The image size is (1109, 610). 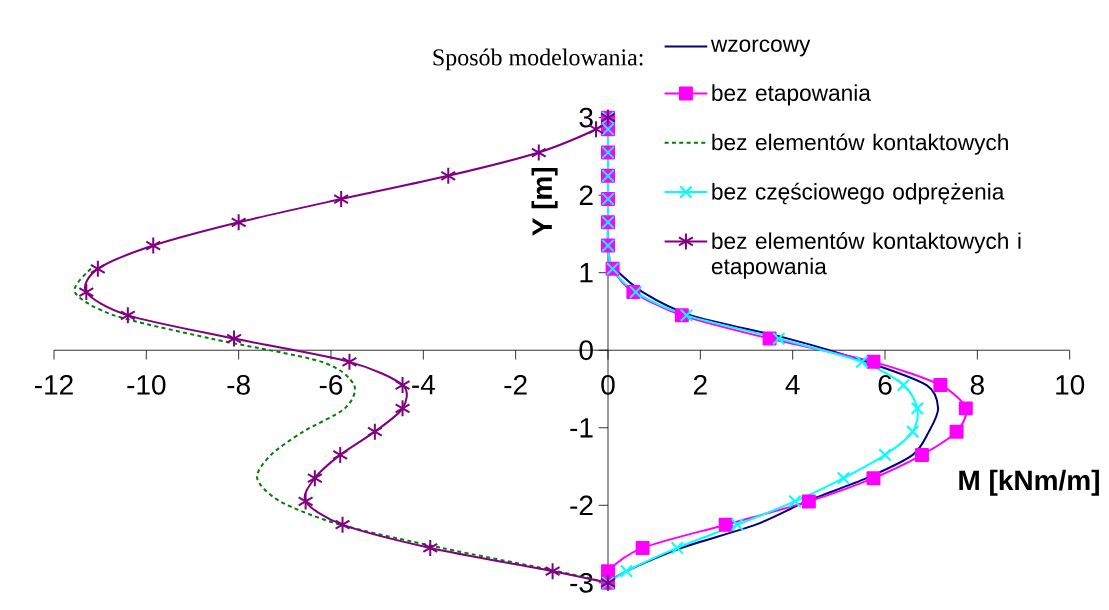 What do you see at coordinates (423, 385) in the screenshot?
I see `x-tick-label: -4` at bounding box center [423, 385].